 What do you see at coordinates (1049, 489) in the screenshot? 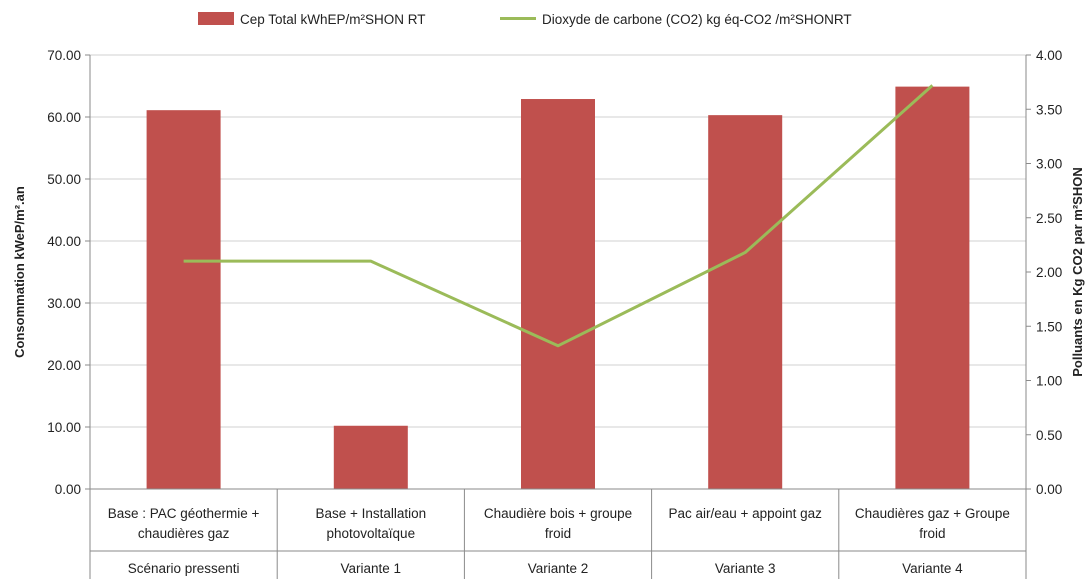
I see `y2-tick-label: 0.00` at bounding box center [1049, 489].